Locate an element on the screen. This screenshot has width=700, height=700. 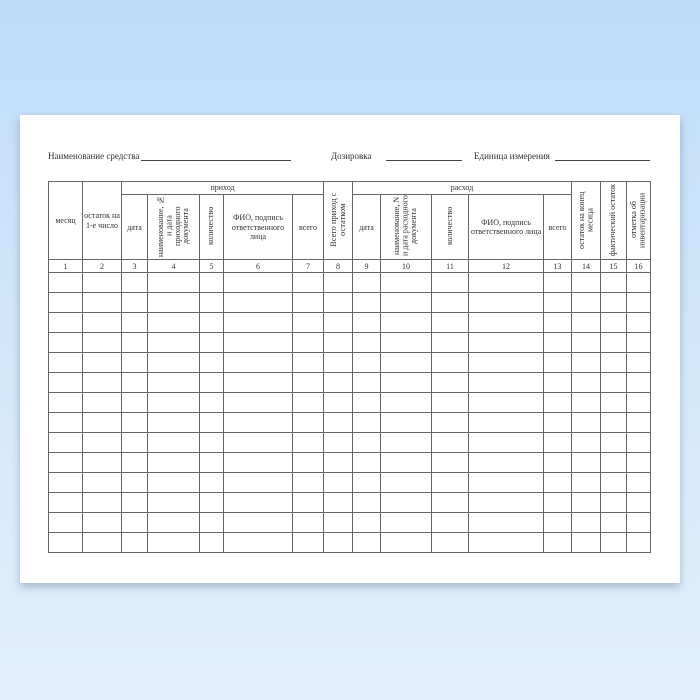
dosage-field: Дозировка is located at coordinates (396, 156).